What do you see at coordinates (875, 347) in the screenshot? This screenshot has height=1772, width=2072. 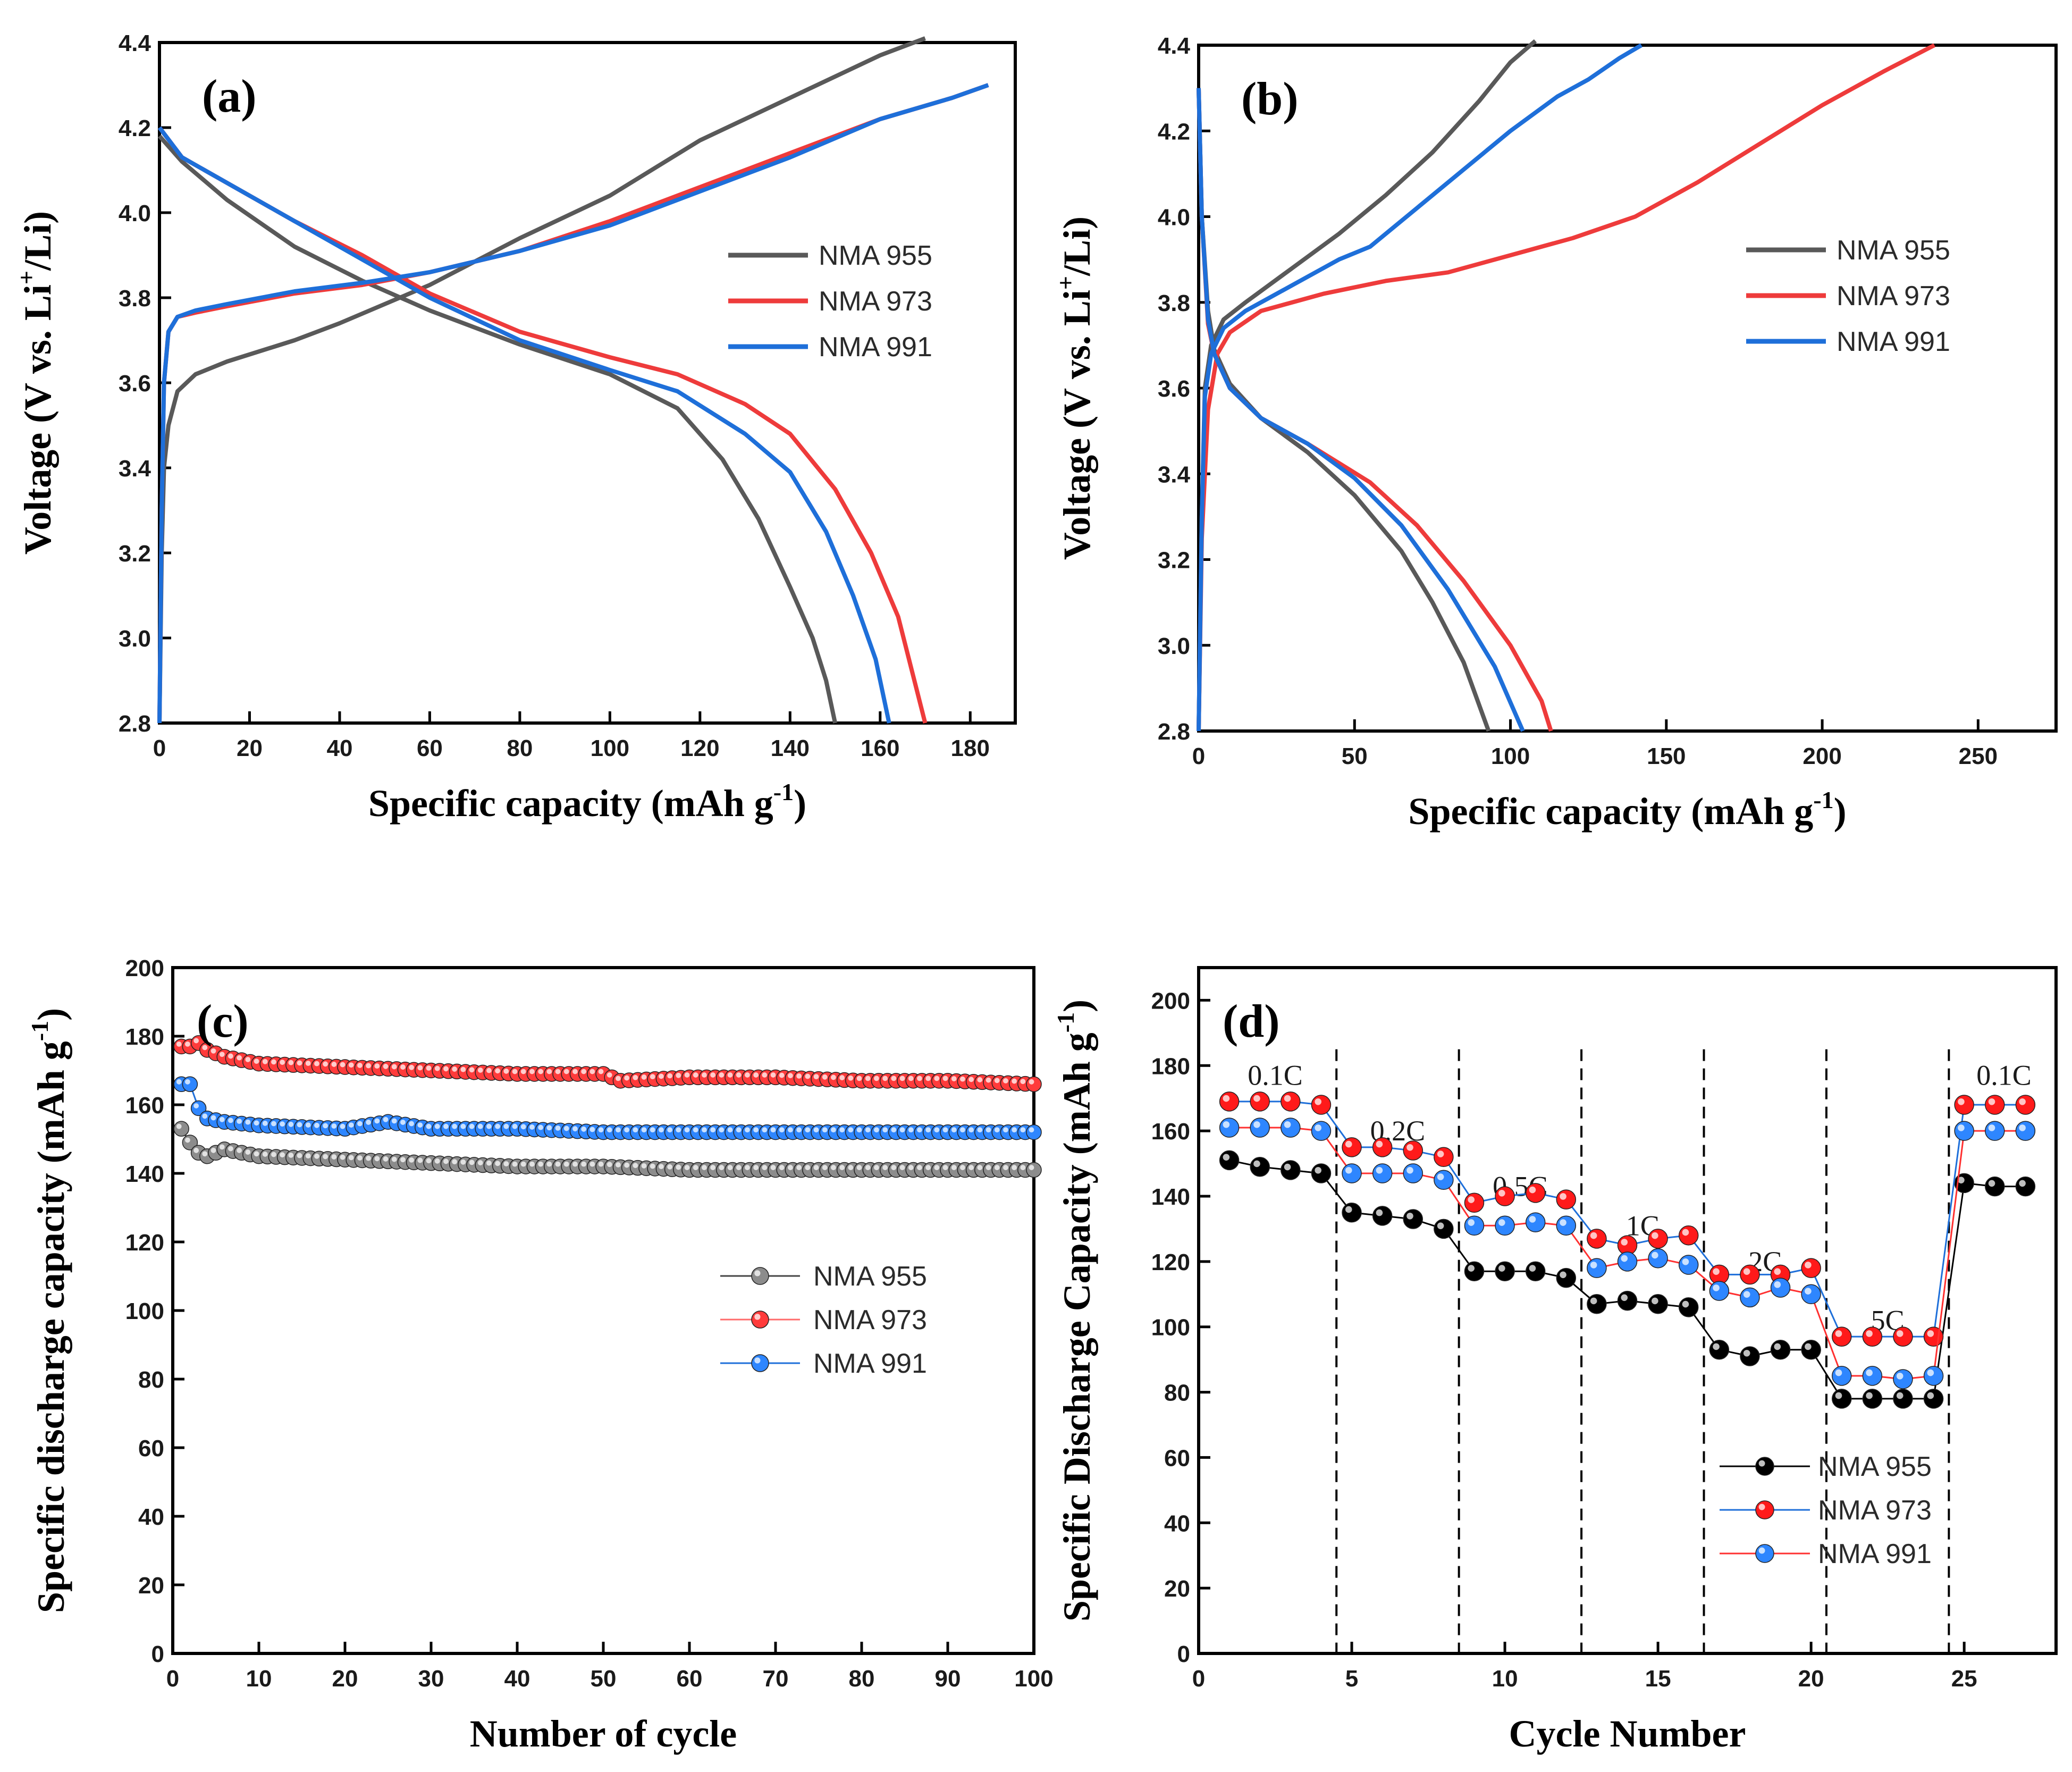 I see `legend-label: NMA 991` at bounding box center [875, 347].